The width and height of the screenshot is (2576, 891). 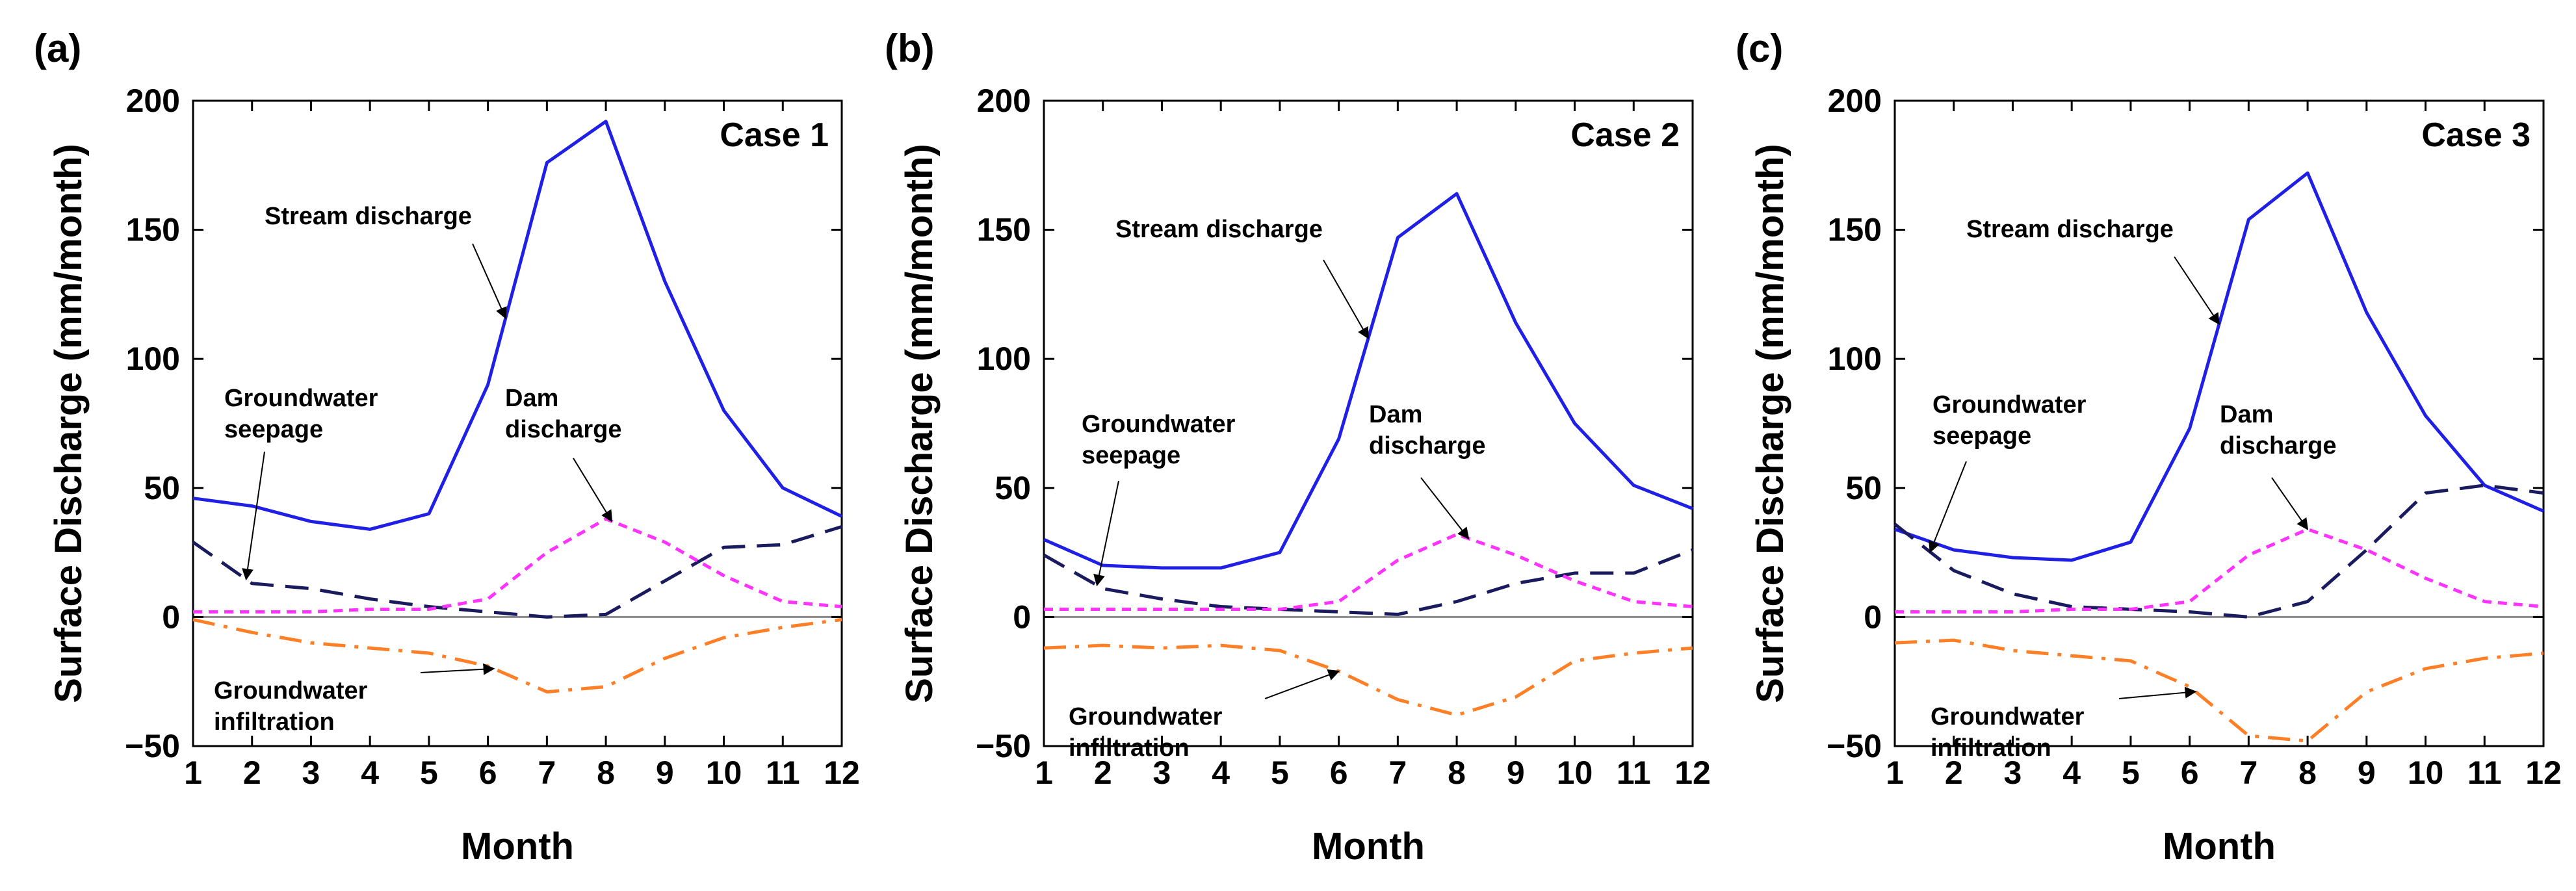 What do you see at coordinates (1991, 748) in the screenshot?
I see `panel-3-annotation-label: infiltration` at bounding box center [1991, 748].